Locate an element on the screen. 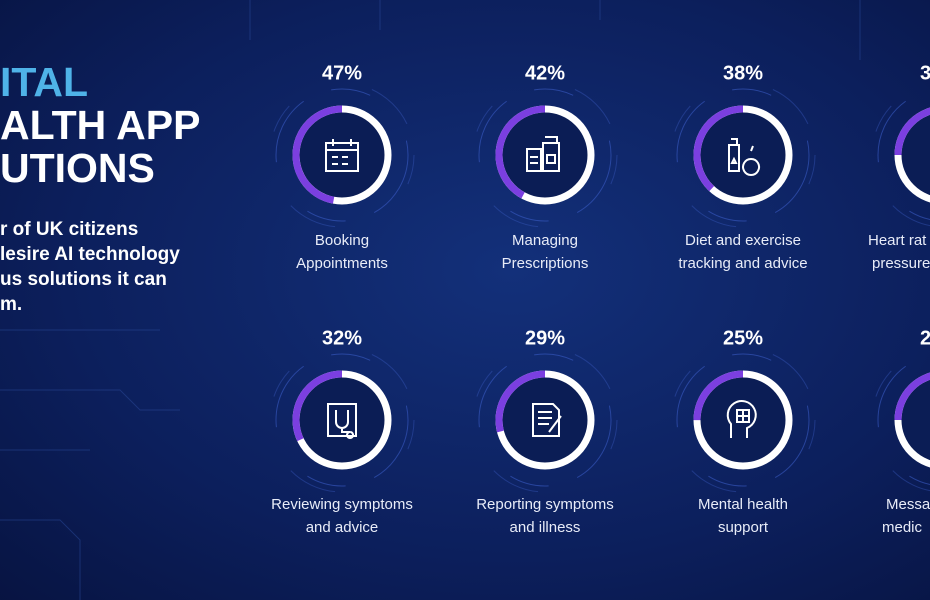  item-label: Mental health is located at coordinates (743, 504).